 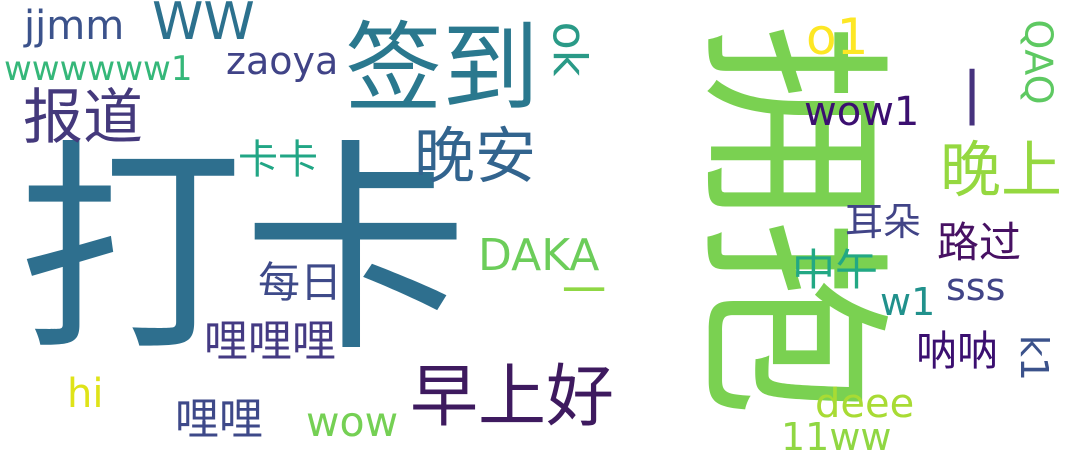 I want to click on word-11ww: 11ww, so click(x=836, y=437).